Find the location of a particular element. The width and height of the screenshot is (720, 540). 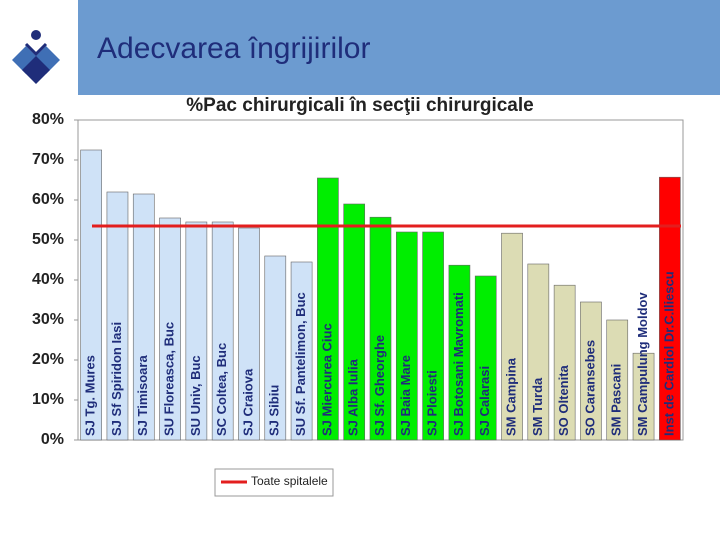

x-tick-label: SM Turda is located at coordinates (537, 406).